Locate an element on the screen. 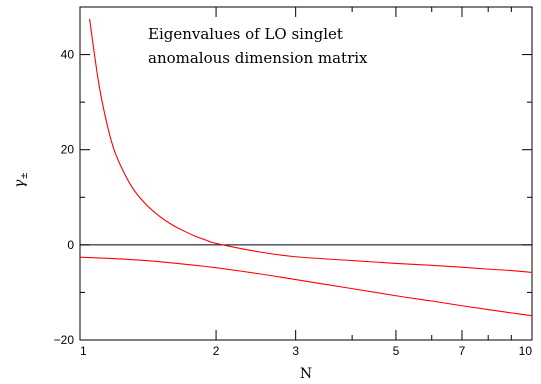 Image resolution: width=541 pixels, height=384 pixels. x-tick-label: 2 is located at coordinates (216, 351).